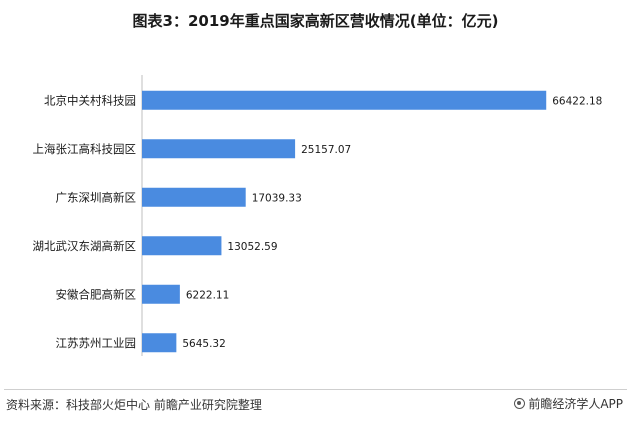  What do you see at coordinates (207, 295) in the screenshot?
I see `value-label: 6222.11` at bounding box center [207, 295].